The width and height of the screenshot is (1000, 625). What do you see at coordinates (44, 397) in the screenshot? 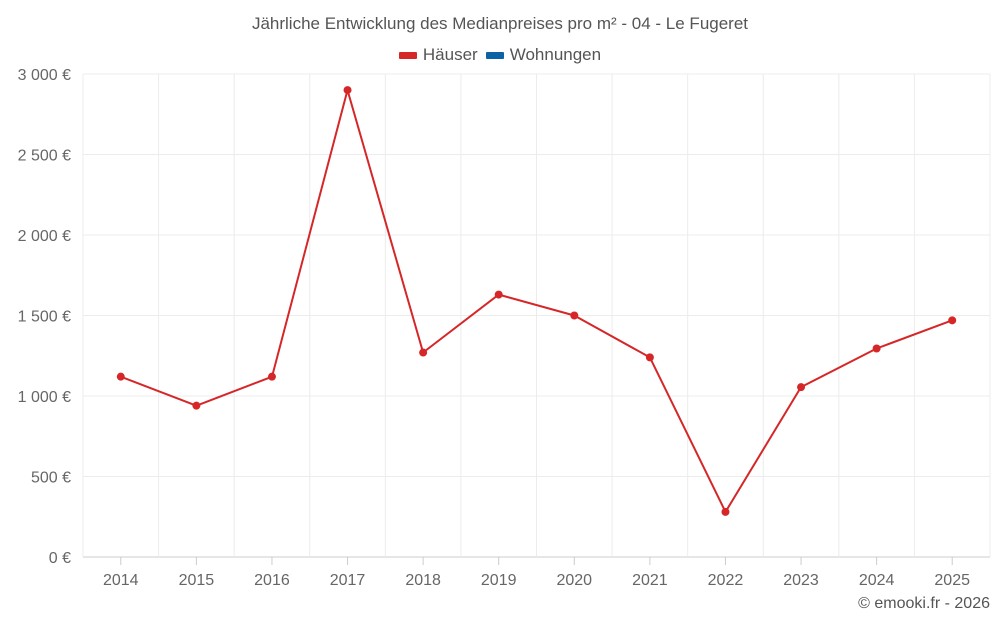
I see `y-tick-label: 1 000 €` at bounding box center [44, 397].